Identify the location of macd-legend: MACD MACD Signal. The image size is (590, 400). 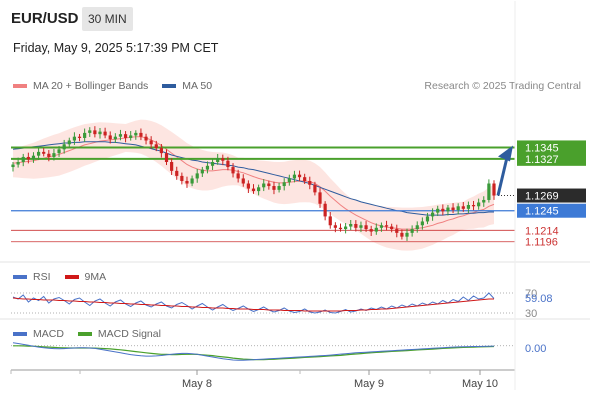
(94, 334).